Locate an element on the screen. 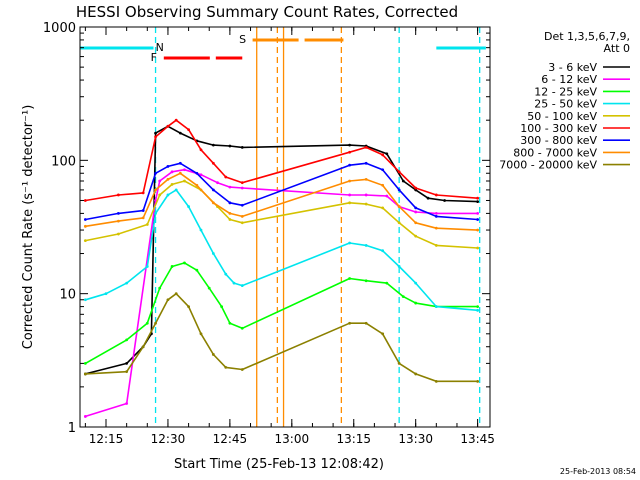 This screenshot has width=640, height=480. legend-label: 25 - 50 keV is located at coordinates (565, 104).